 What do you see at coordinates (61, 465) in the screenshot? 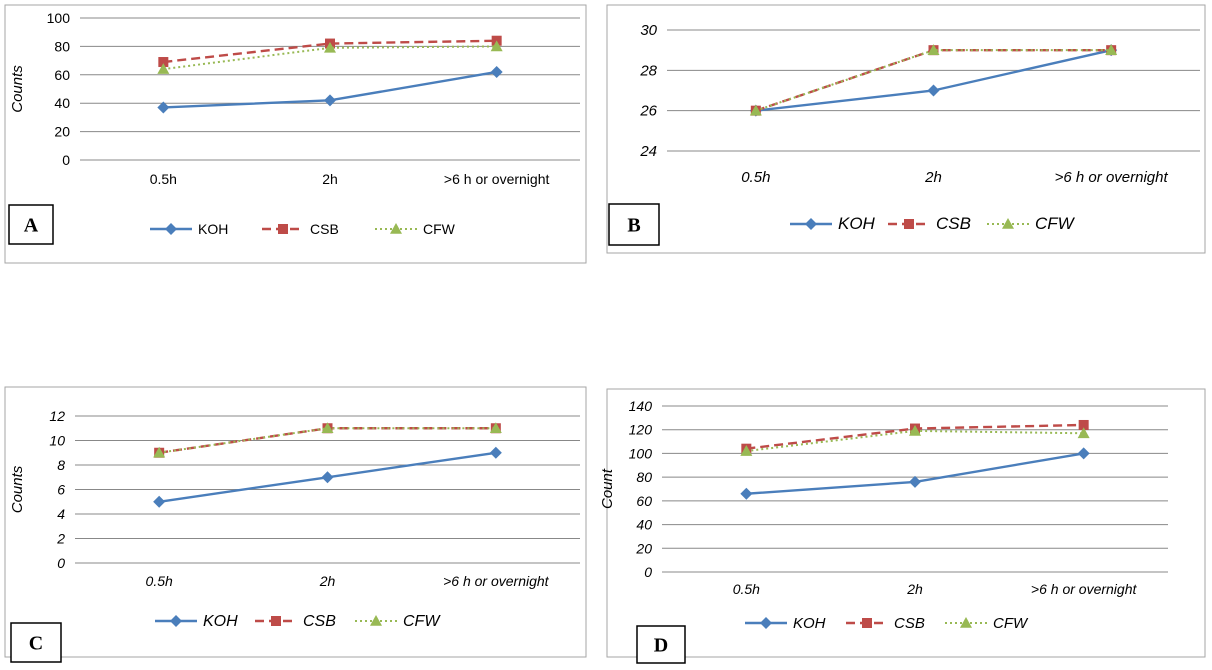
I see `y-tick-label: 8` at bounding box center [61, 465].